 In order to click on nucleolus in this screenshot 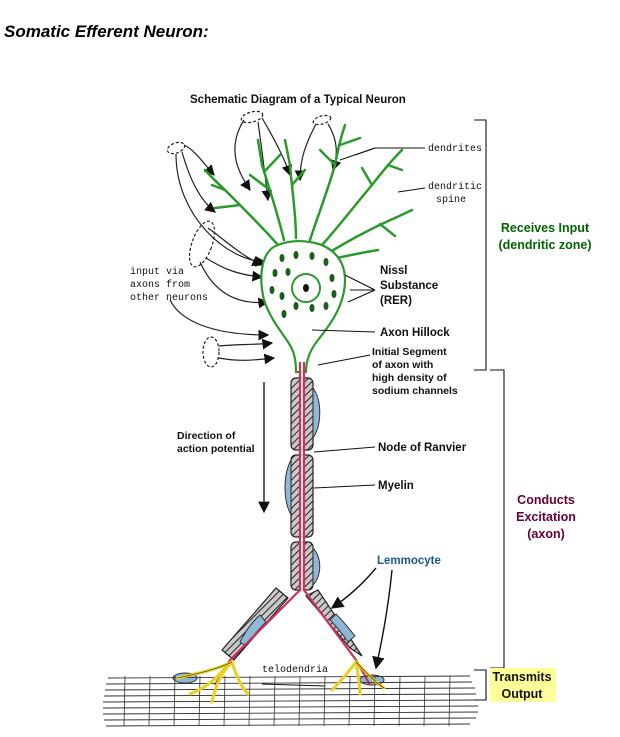, I will do `click(306, 288)`.